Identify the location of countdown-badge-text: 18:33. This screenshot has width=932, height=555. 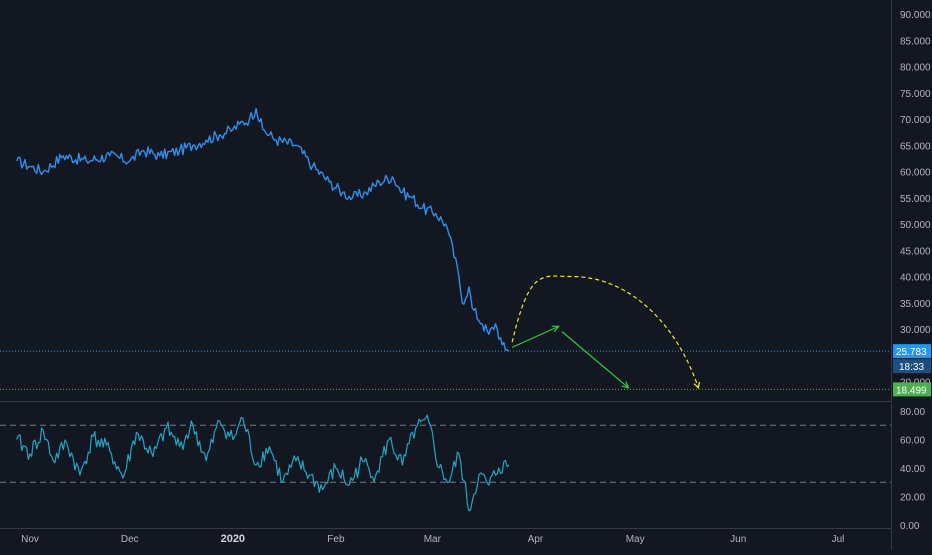
(911, 367).